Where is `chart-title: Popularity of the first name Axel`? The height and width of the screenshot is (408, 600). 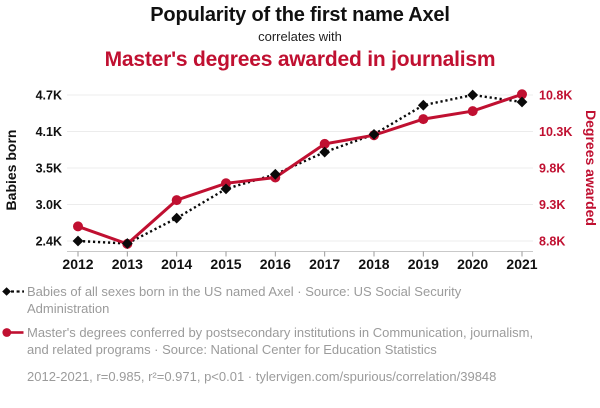 chart-title: Popularity of the first name Axel is located at coordinates (300, 15).